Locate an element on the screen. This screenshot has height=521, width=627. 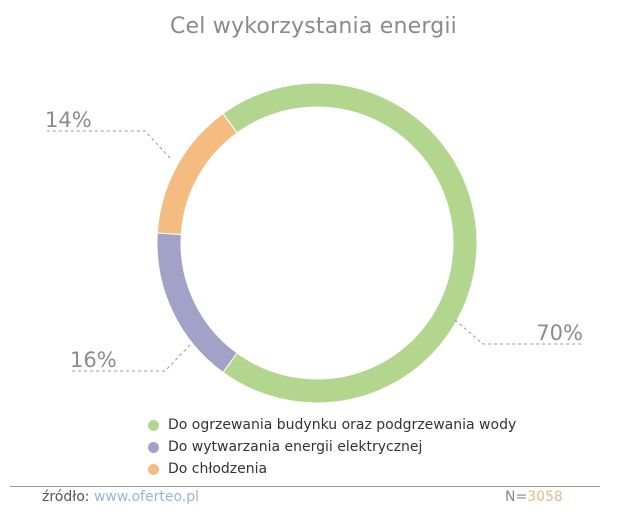
donut-slice-electricity is located at coordinates (197, 303).